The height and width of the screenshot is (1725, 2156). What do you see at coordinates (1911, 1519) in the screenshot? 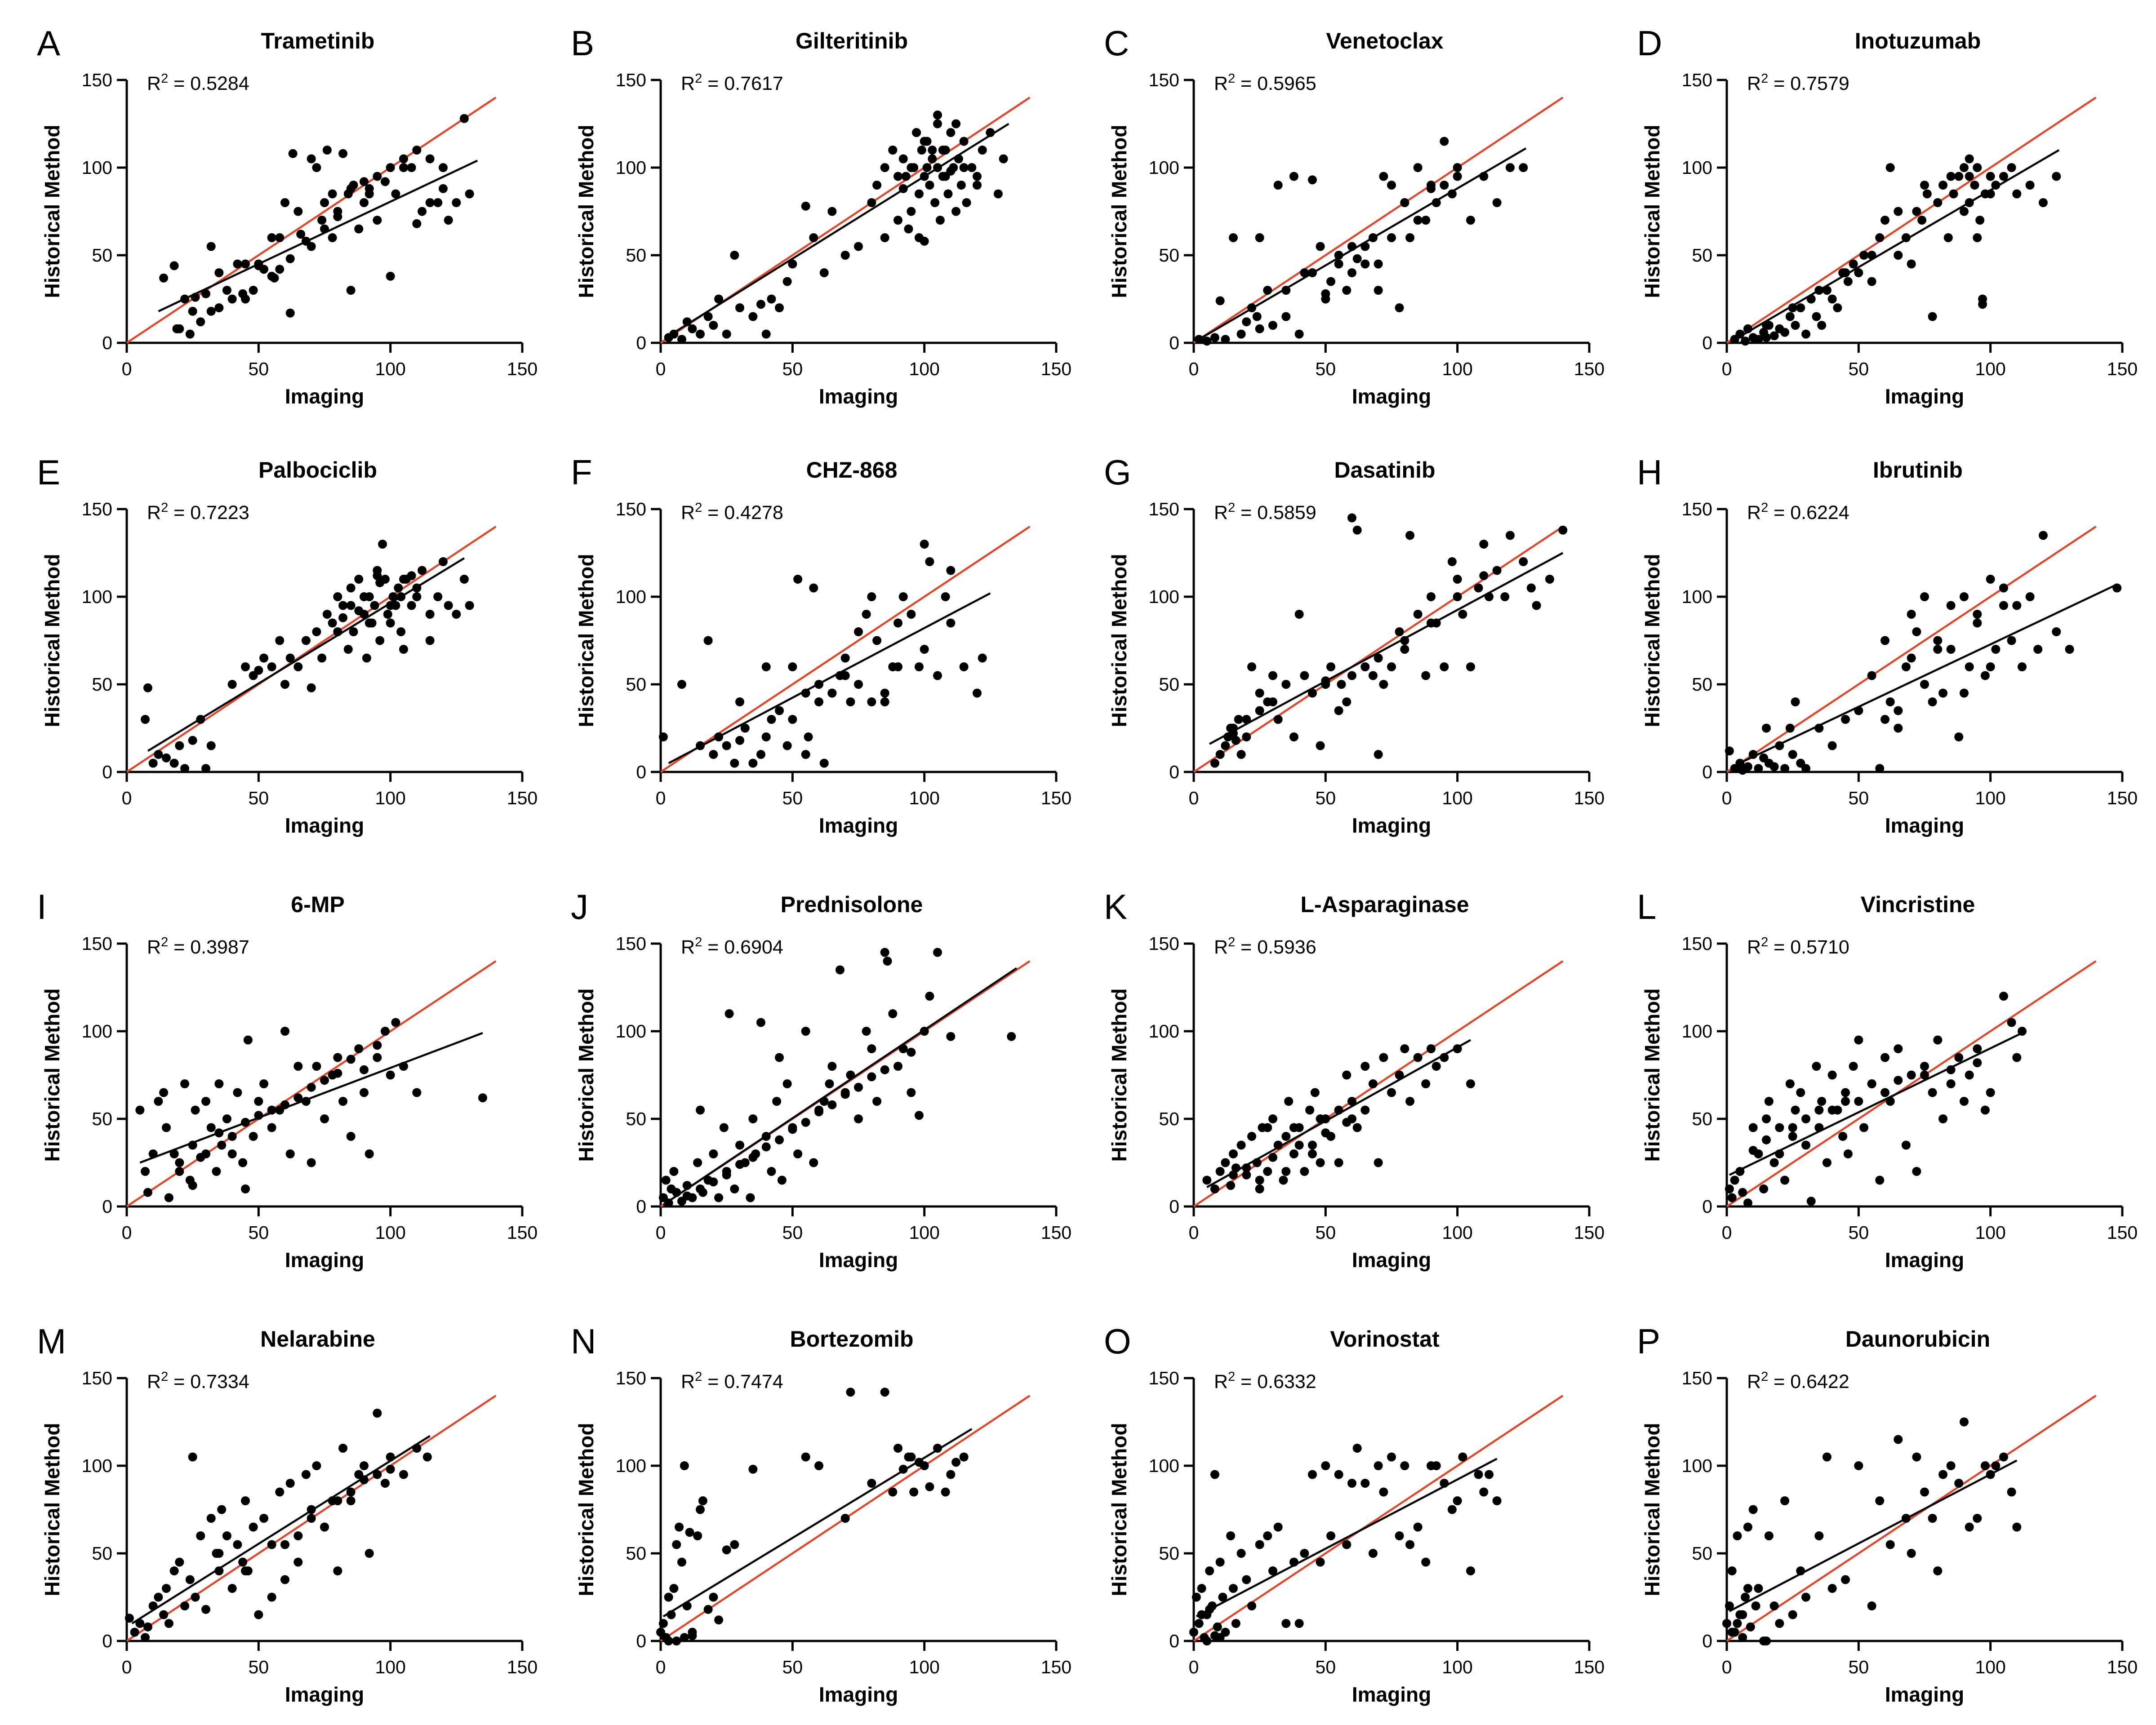
I see `identity-line` at bounding box center [1911, 1519].